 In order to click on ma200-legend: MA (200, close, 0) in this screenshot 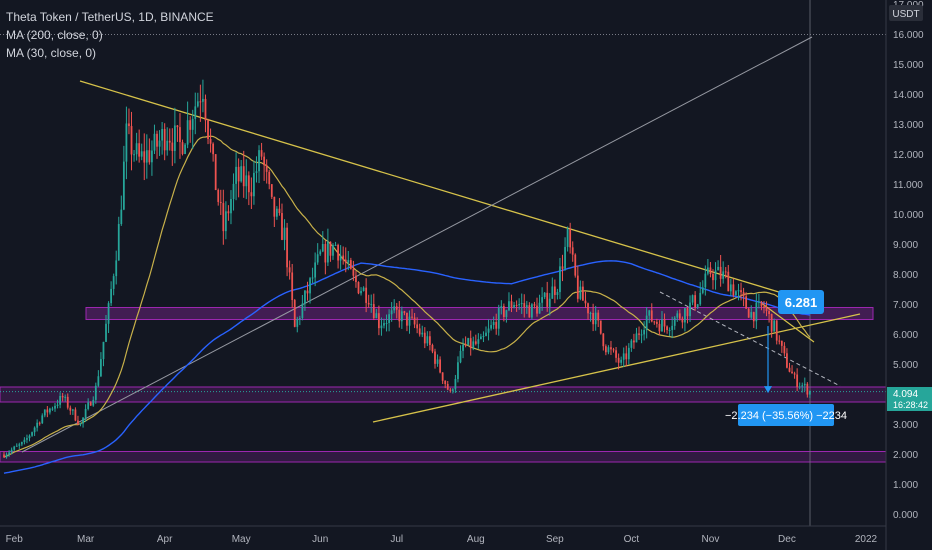, I will do `click(54, 35)`.